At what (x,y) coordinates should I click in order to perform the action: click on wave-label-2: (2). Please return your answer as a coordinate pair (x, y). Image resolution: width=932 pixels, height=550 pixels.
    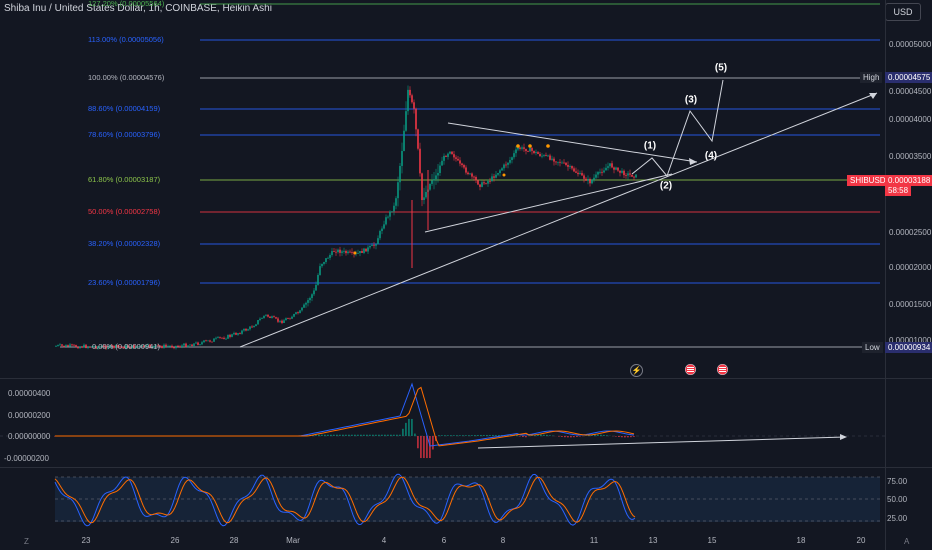
    Looking at the image, I should click on (666, 186).